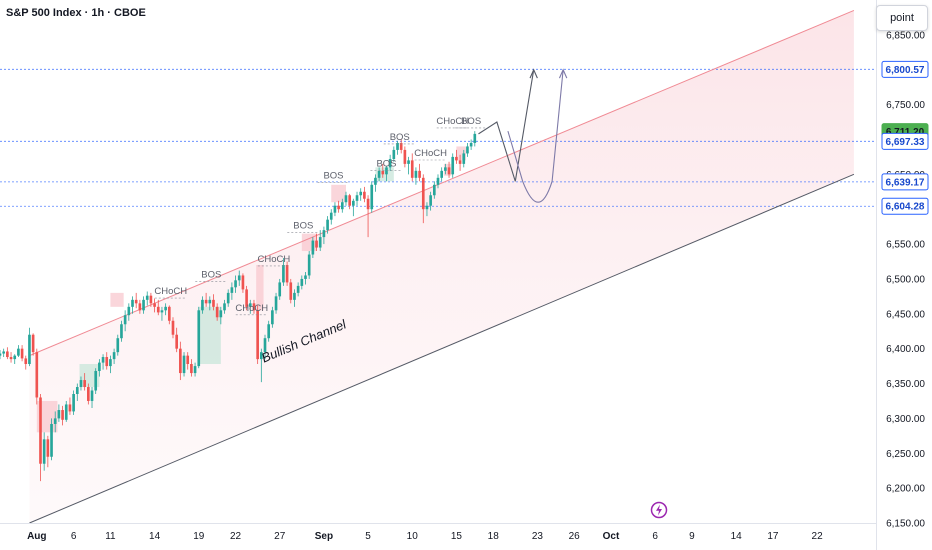 Image resolution: width=932 pixels, height=550 pixels. Describe the element at coordinates (368, 536) in the screenshot. I see `x-tick-label: 5` at that location.